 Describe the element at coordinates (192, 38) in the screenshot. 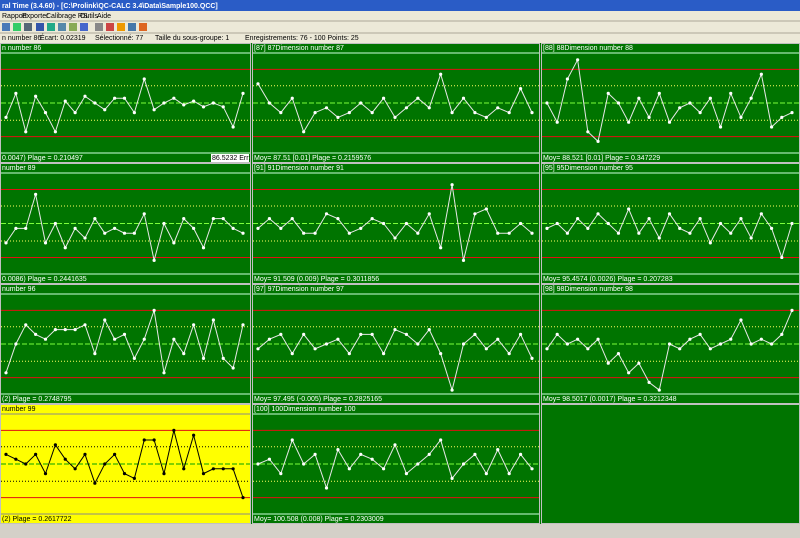

I see `status-field: Taille du sous-groupe: 1` at that location.